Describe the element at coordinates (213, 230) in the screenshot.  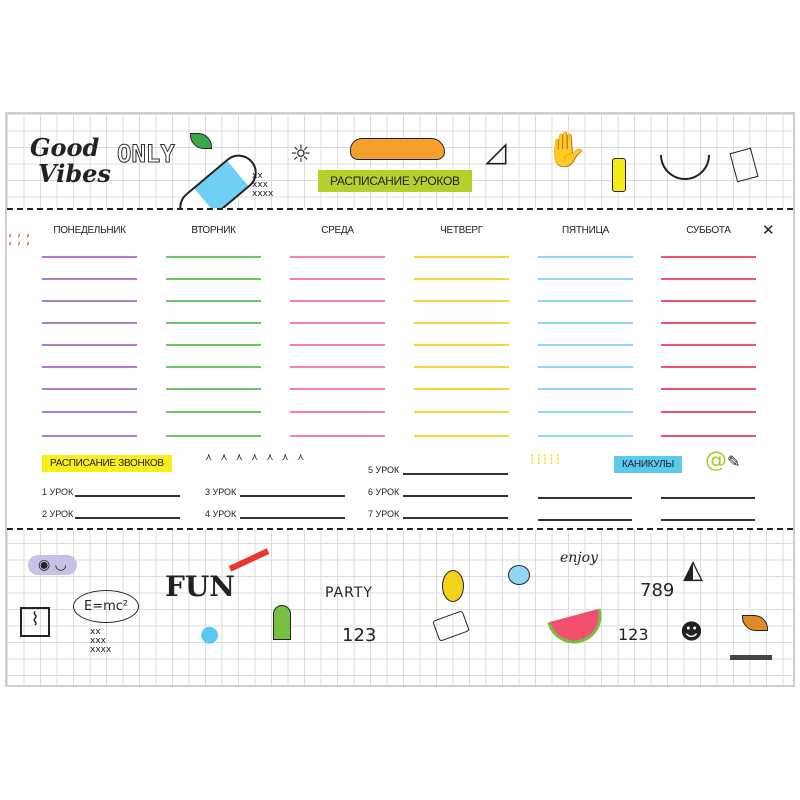
I see `day-header: ВТОРНИК` at that location.